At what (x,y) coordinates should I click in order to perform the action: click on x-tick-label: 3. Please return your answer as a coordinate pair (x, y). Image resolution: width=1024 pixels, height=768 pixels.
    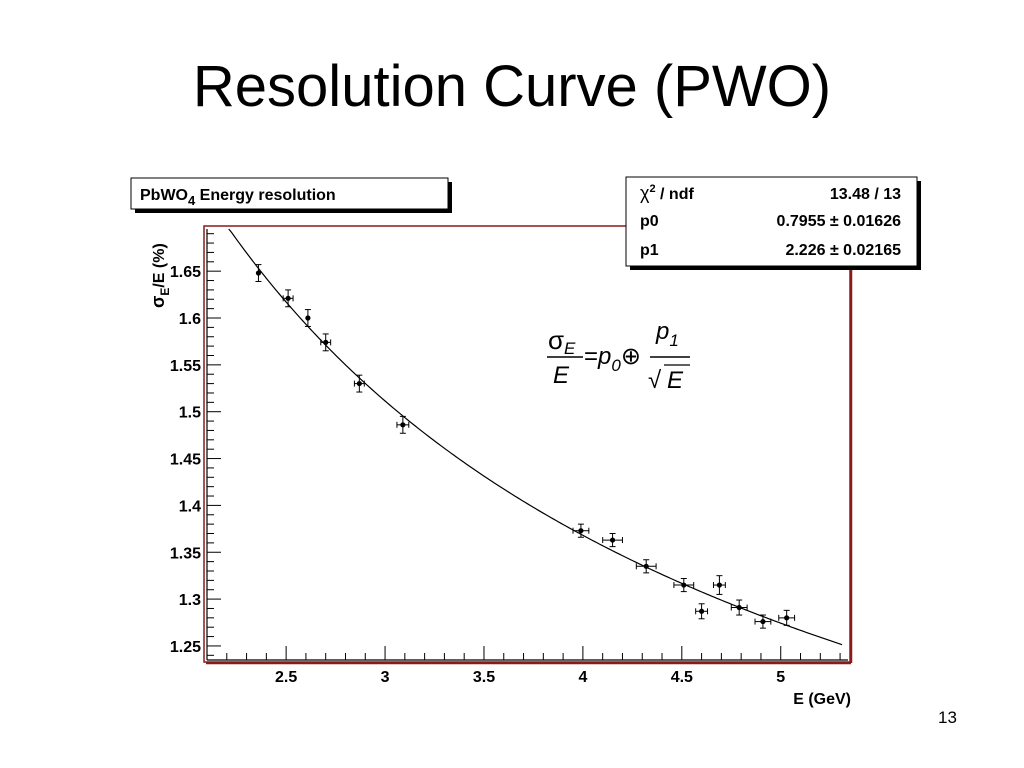
    Looking at the image, I should click on (385, 677).